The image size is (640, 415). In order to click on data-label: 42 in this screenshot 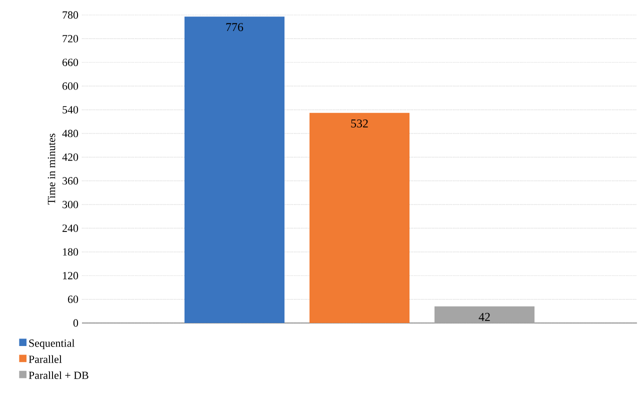, I will do `click(484, 316)`.